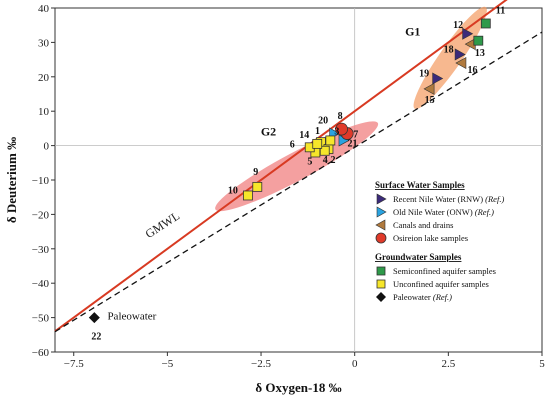 The image size is (550, 400). I want to click on point-label: 3, so click(336, 131).